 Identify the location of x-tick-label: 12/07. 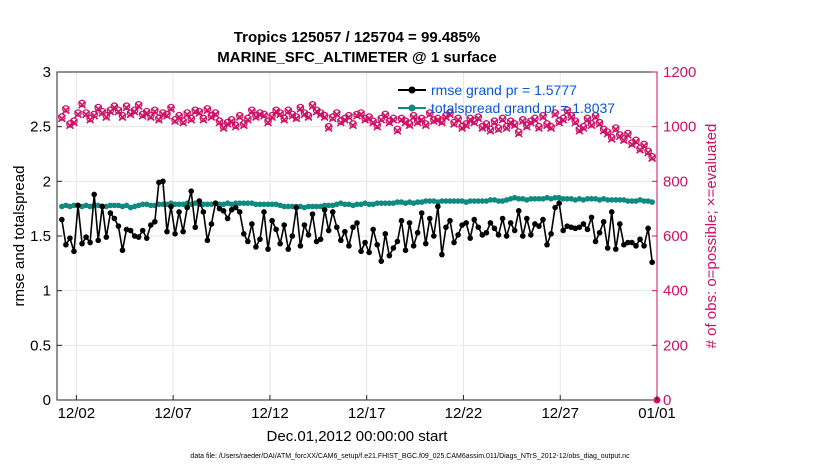
(173, 413).